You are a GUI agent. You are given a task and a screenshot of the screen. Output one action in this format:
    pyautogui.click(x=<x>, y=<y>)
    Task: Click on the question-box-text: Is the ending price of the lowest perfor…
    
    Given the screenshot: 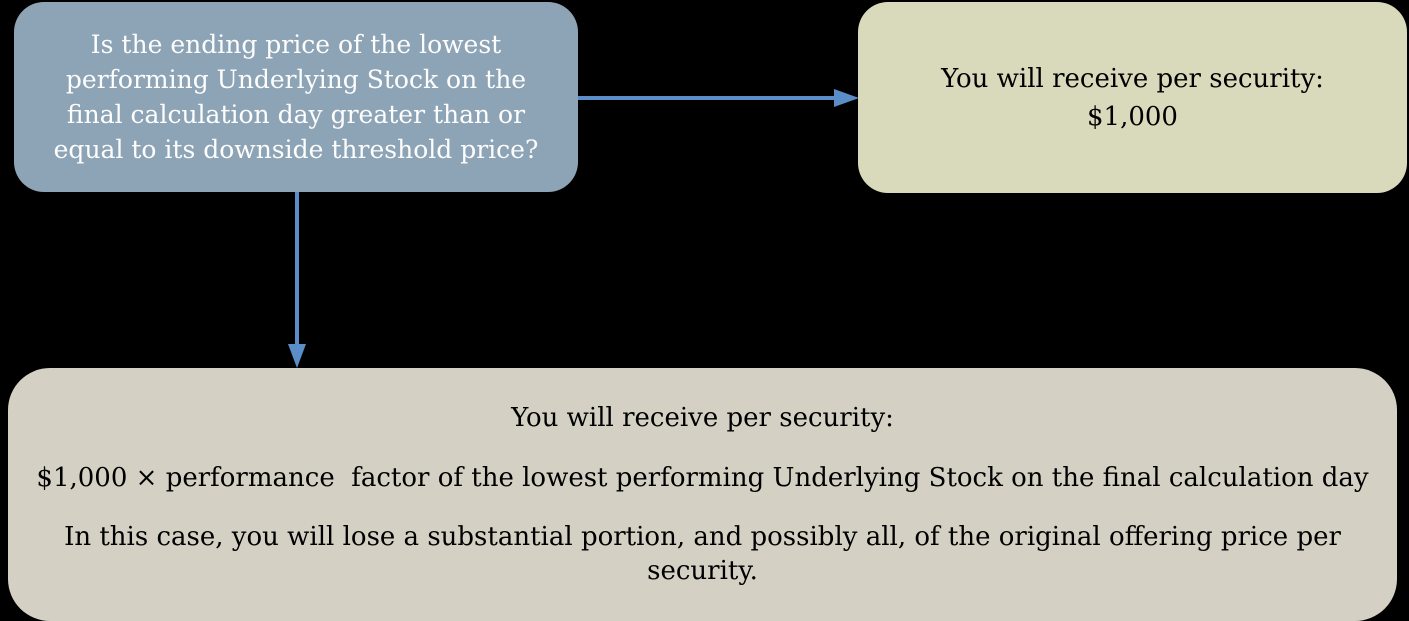 What is the action you would take?
    pyautogui.click(x=296, y=97)
    